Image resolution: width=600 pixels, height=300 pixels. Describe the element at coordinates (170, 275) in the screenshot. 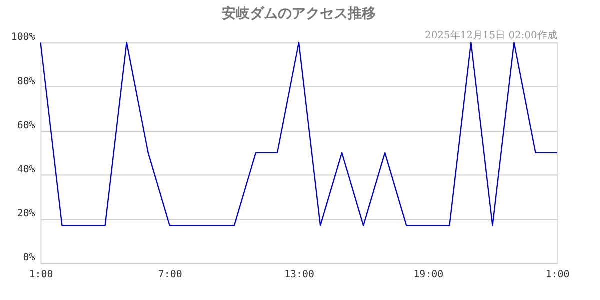

I see `x-tick-label: 7:00` at that location.